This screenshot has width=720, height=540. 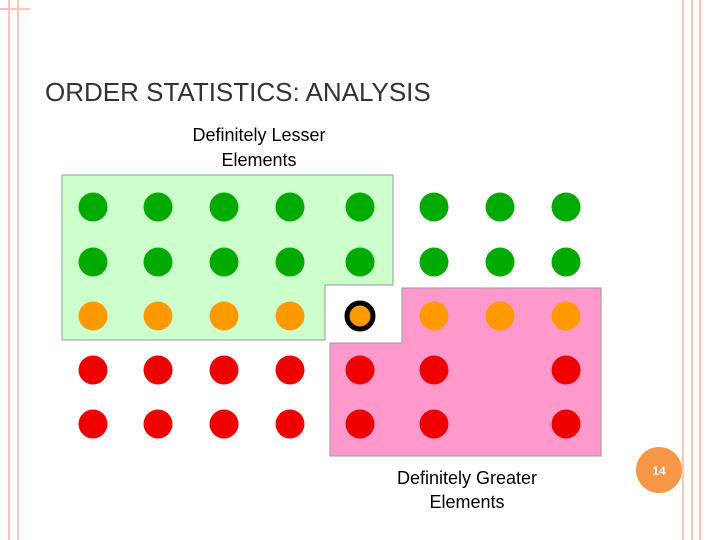 I want to click on lesser-label: Definitely Lesser, so click(x=258, y=135).